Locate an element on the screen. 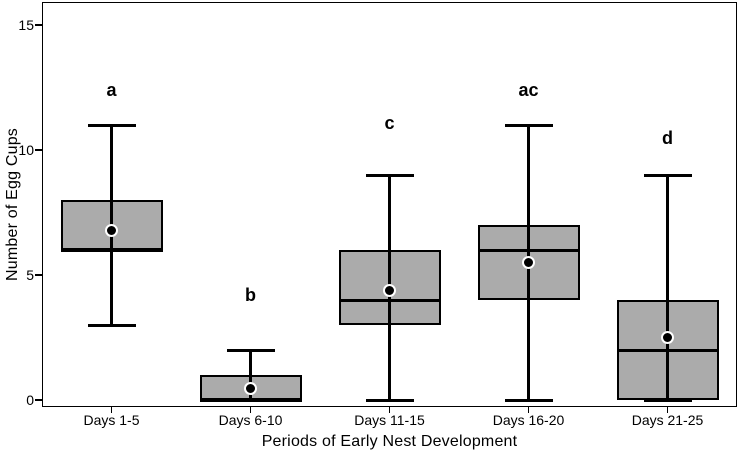 This screenshot has height=459, width=744. significance-letter: ac is located at coordinates (528, 90).